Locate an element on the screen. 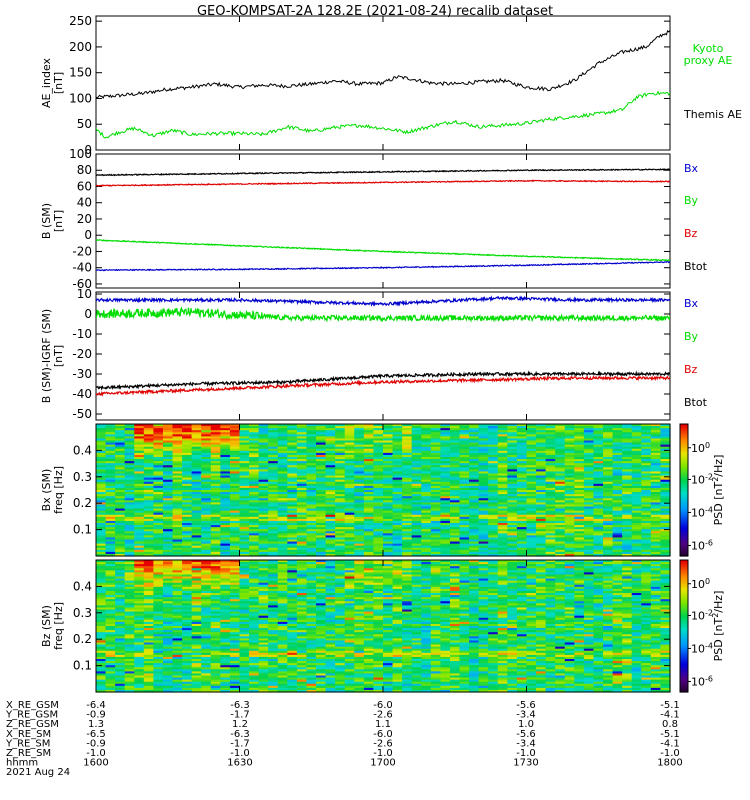 The height and width of the screenshot is (800, 750). colorbar-cell is located at coordinates (684, 456).